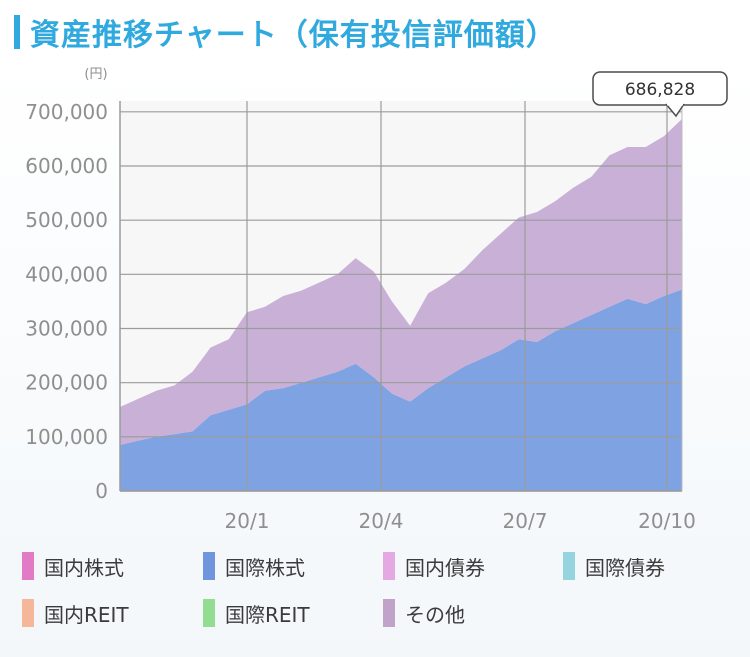 The height and width of the screenshot is (657, 750). I want to click on legend-item-domestic-reit: 国内REIT, so click(75, 613).